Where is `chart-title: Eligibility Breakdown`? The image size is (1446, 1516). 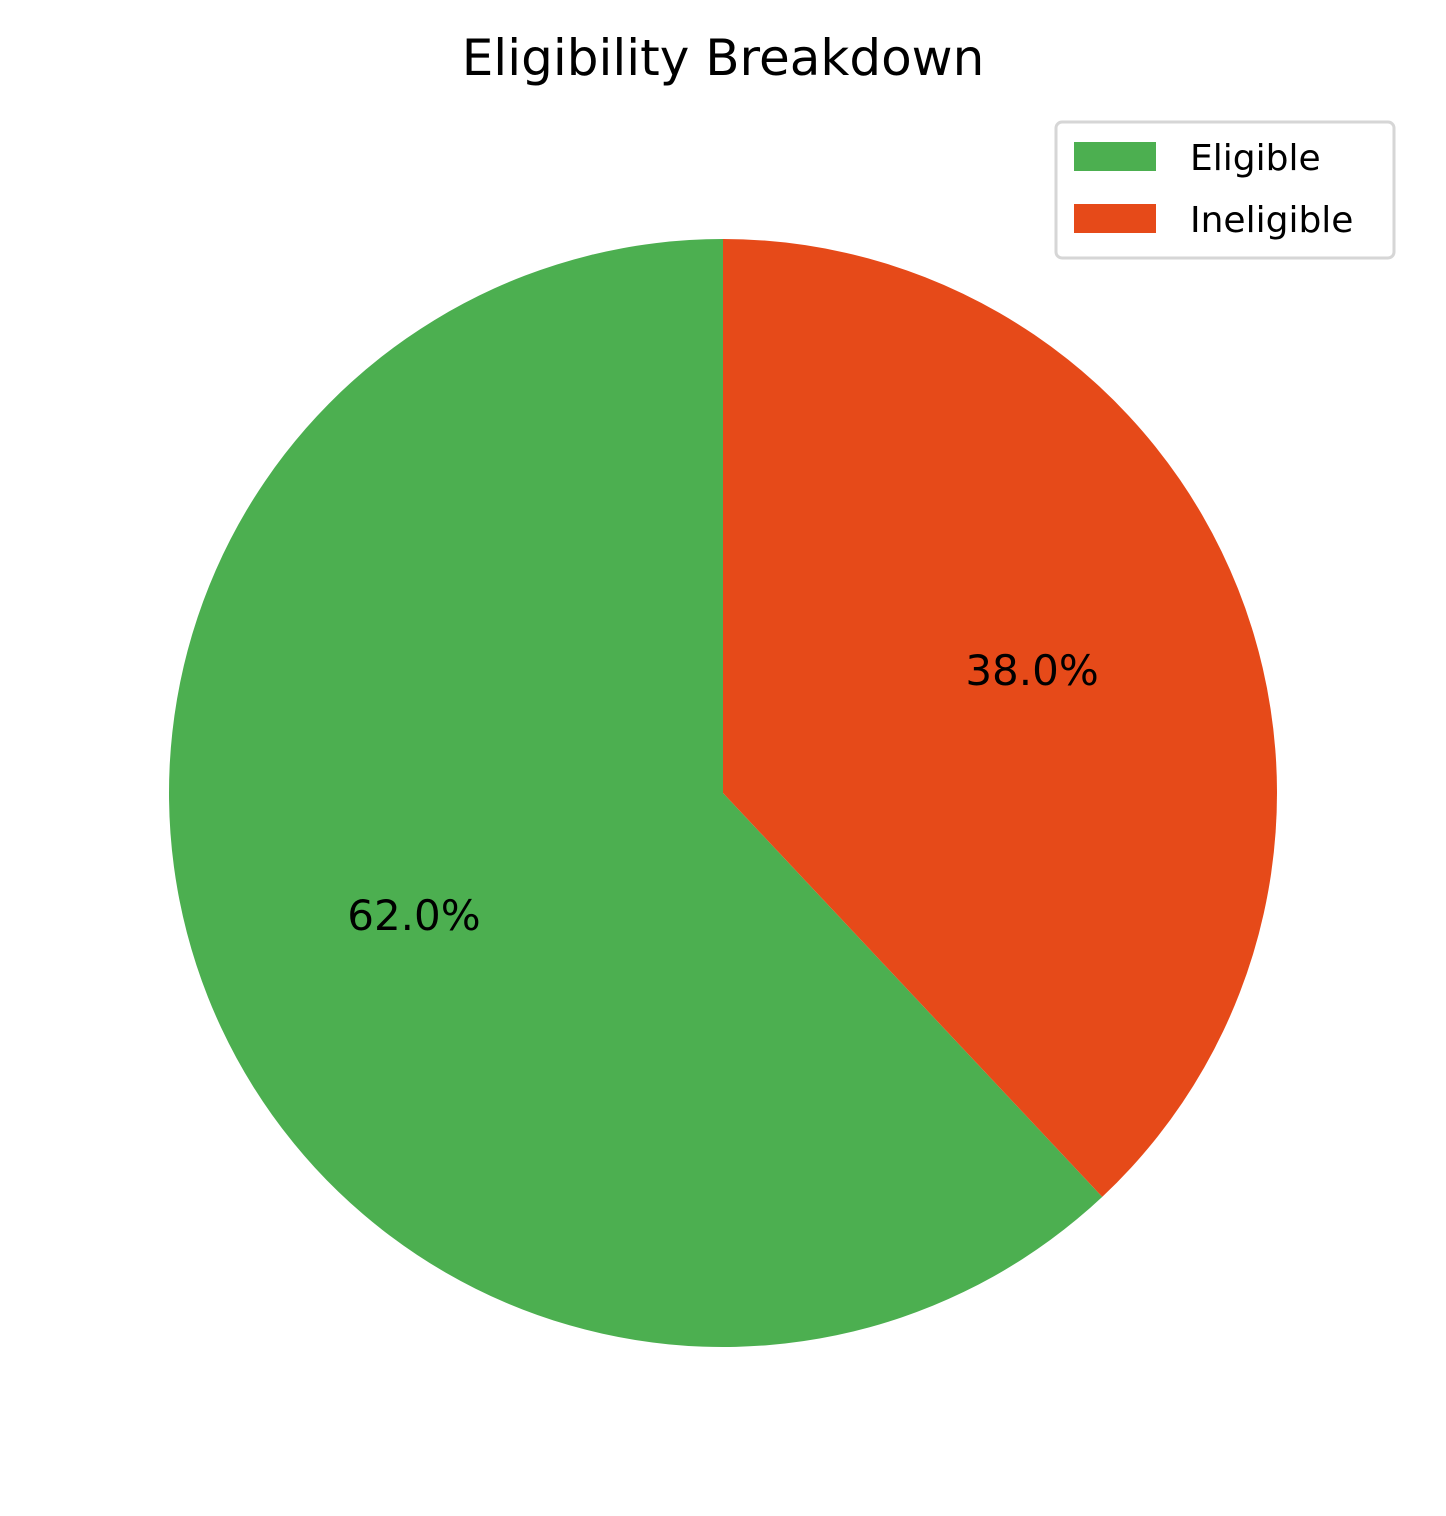 chart-title: Eligibility Breakdown is located at coordinates (723, 58).